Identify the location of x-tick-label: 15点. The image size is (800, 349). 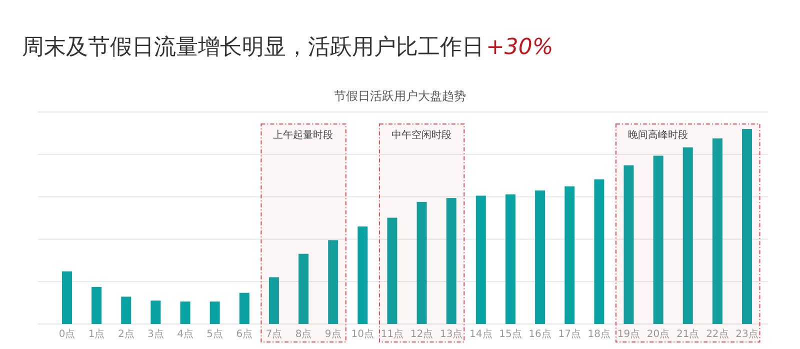
(510, 334).